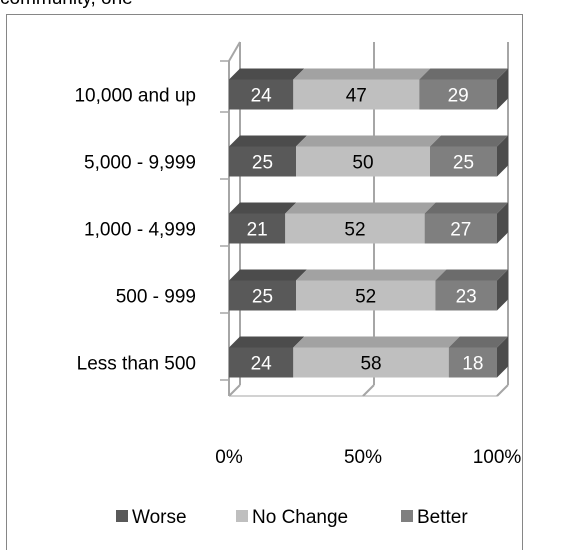  What do you see at coordinates (136, 364) in the screenshot?
I see `category-label-4: Less than 500` at bounding box center [136, 364].